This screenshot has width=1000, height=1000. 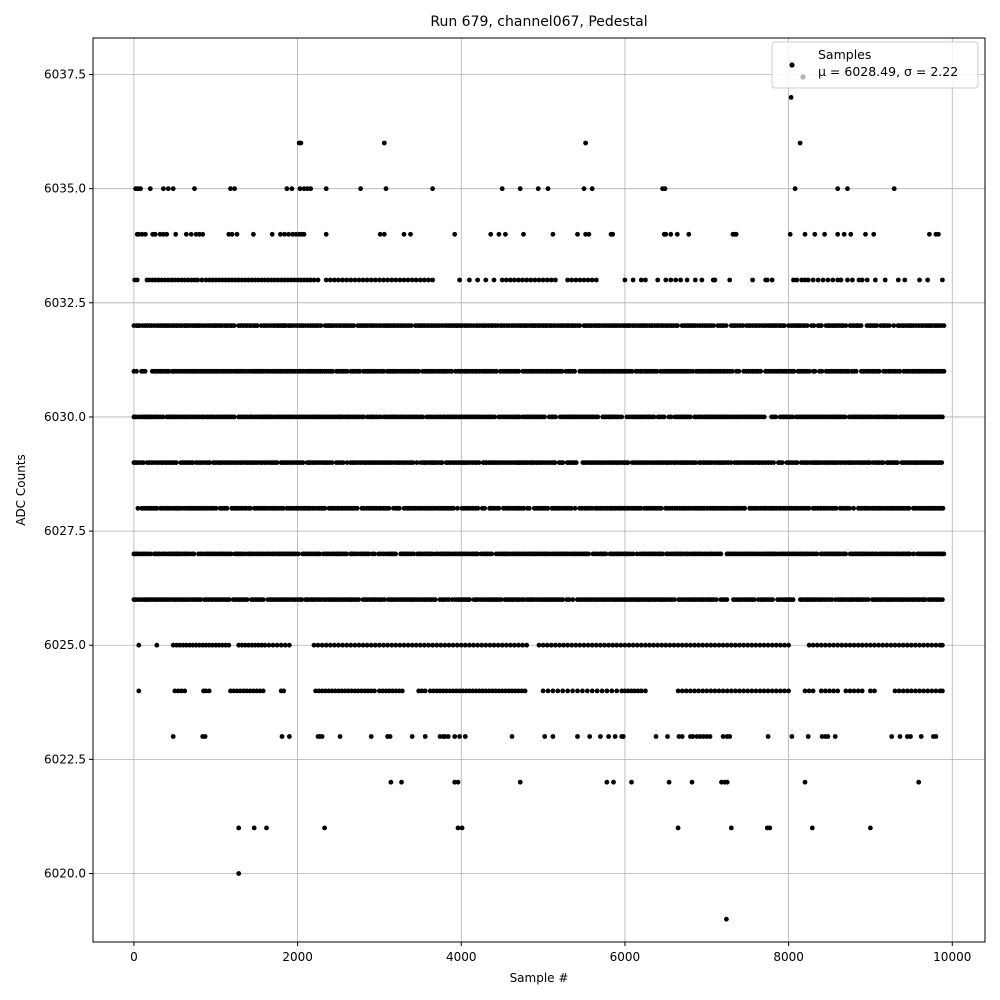 What do you see at coordinates (539, 978) in the screenshot?
I see `x-axis-label: Sample #` at bounding box center [539, 978].